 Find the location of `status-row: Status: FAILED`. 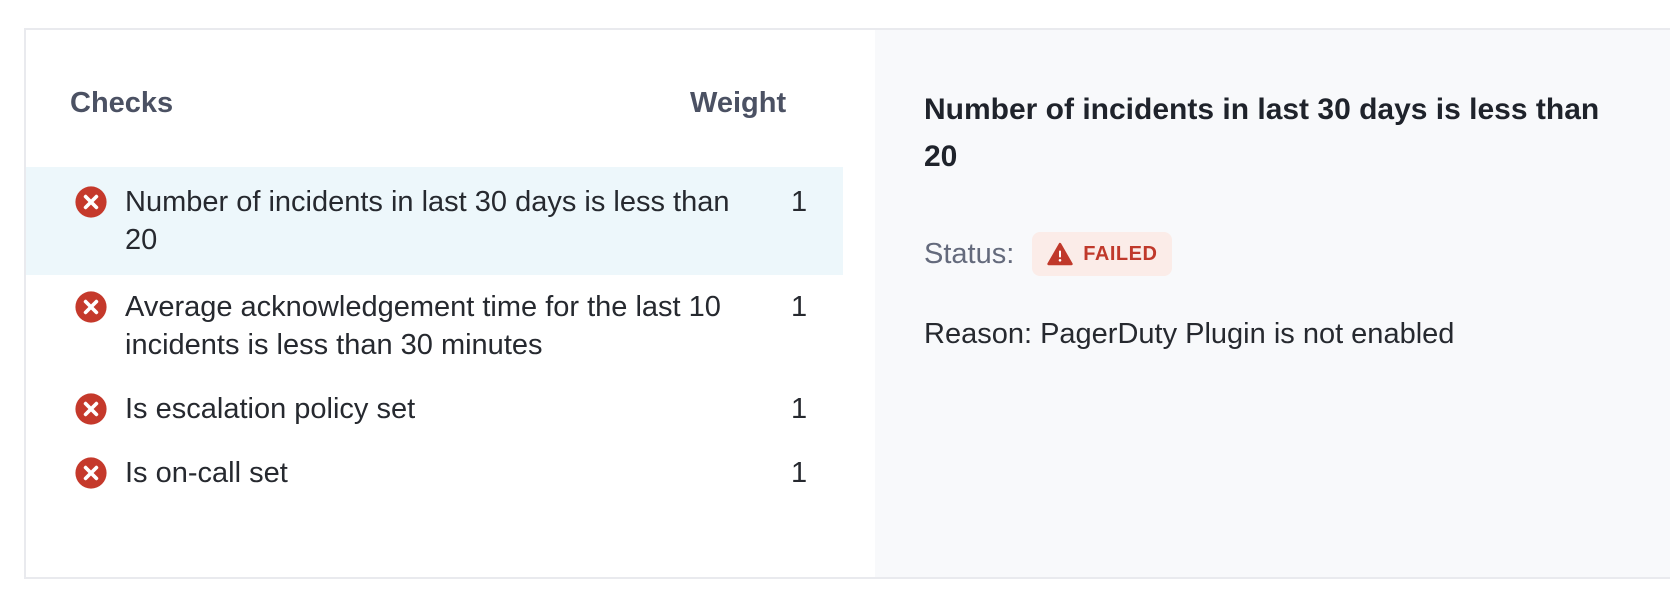

status-row: Status: FAILED is located at coordinates (1267, 254).